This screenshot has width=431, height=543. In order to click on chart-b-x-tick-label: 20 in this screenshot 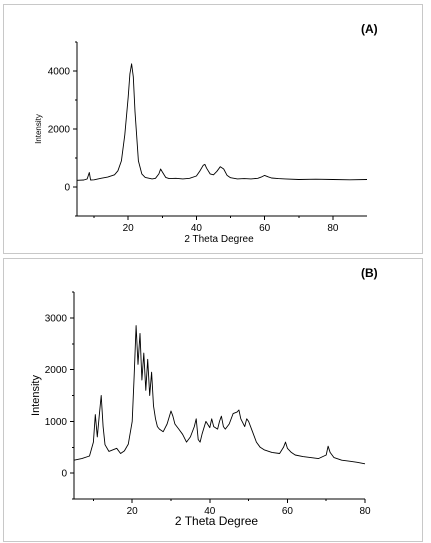, I will do `click(133, 511)`.